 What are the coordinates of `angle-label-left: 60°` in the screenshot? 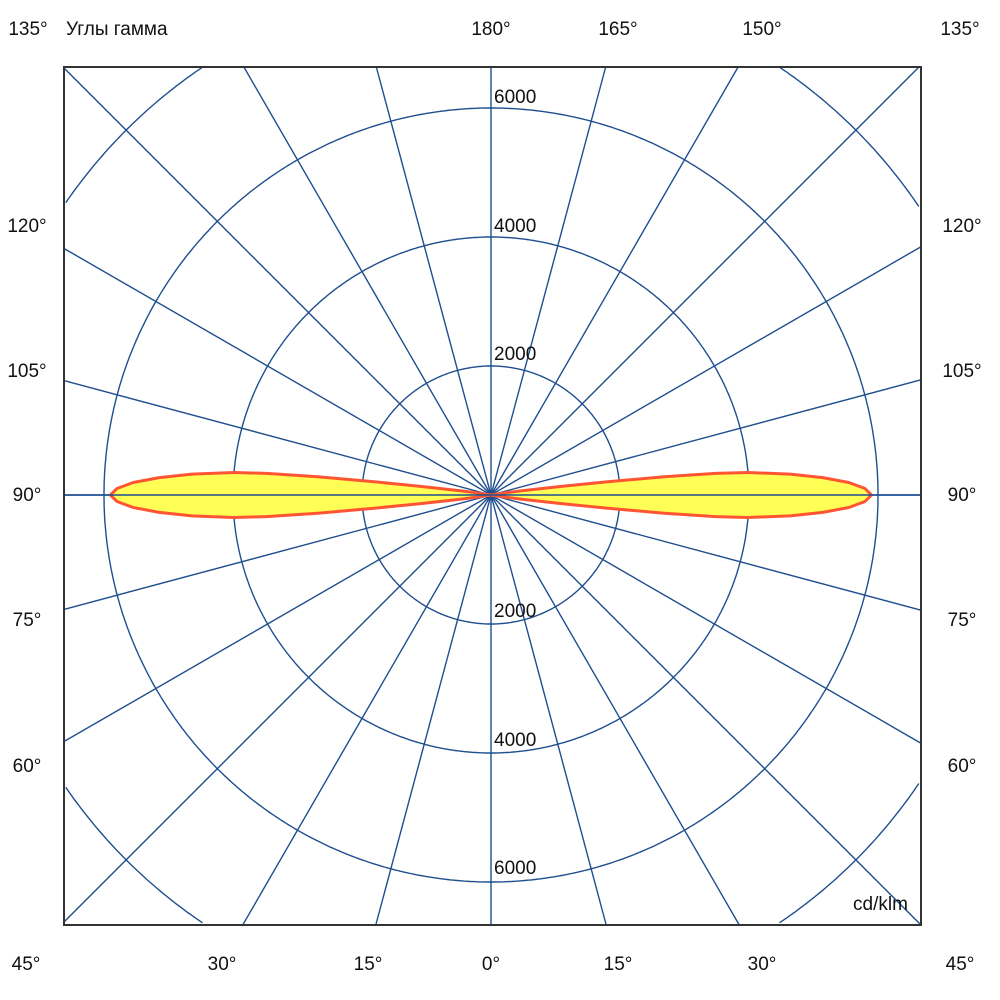 It's located at (27, 766).